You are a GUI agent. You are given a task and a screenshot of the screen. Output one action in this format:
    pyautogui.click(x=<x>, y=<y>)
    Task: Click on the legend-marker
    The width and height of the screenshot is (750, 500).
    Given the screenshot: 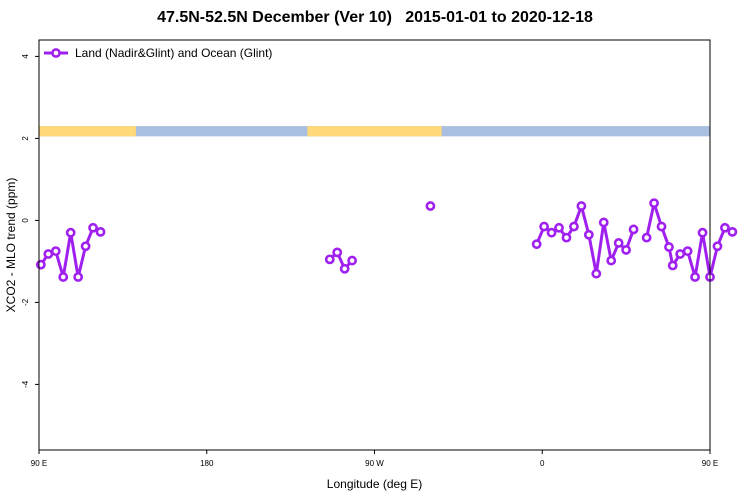 What is the action you would take?
    pyautogui.click(x=56, y=53)
    